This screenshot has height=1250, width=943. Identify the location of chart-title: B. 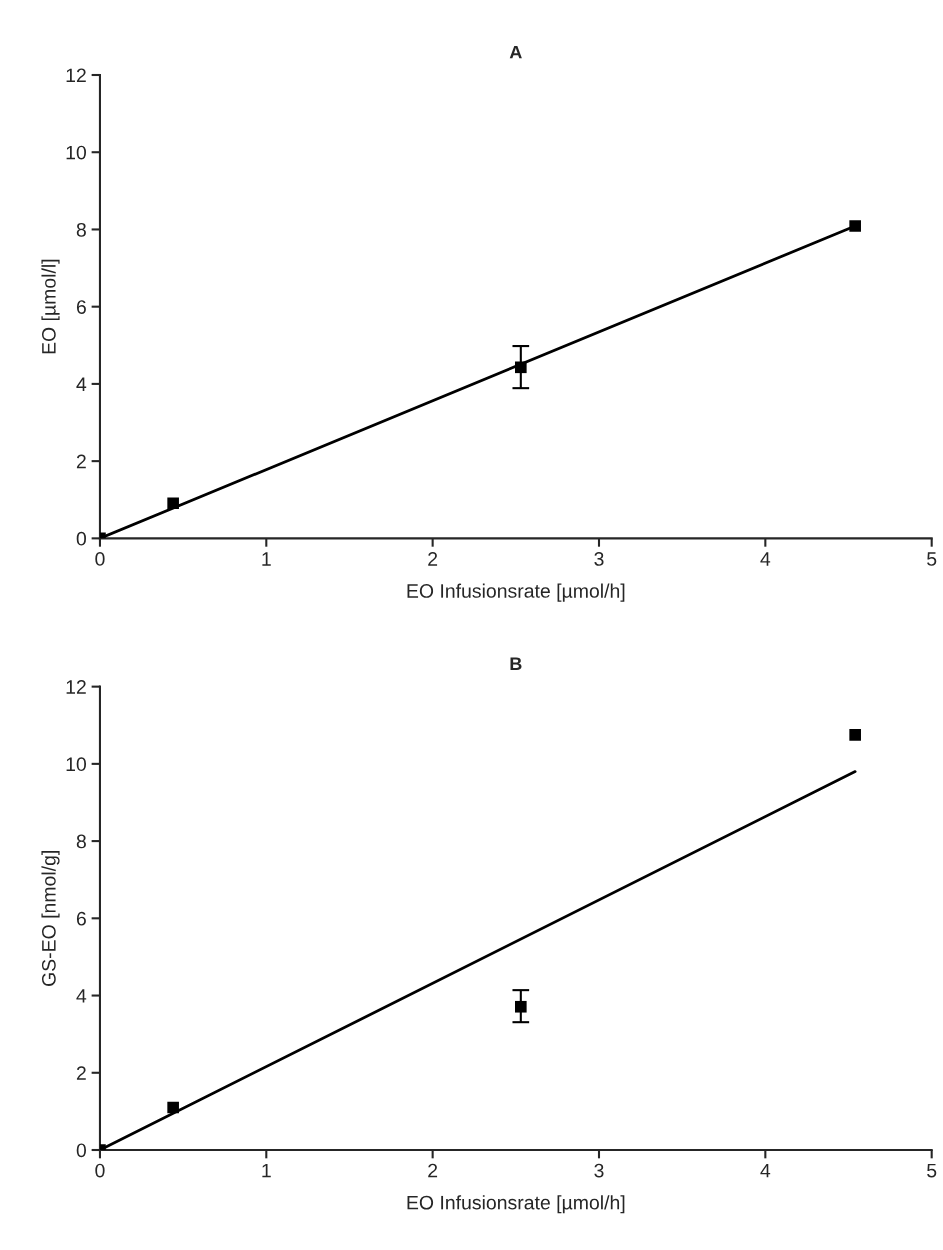
(516, 663).